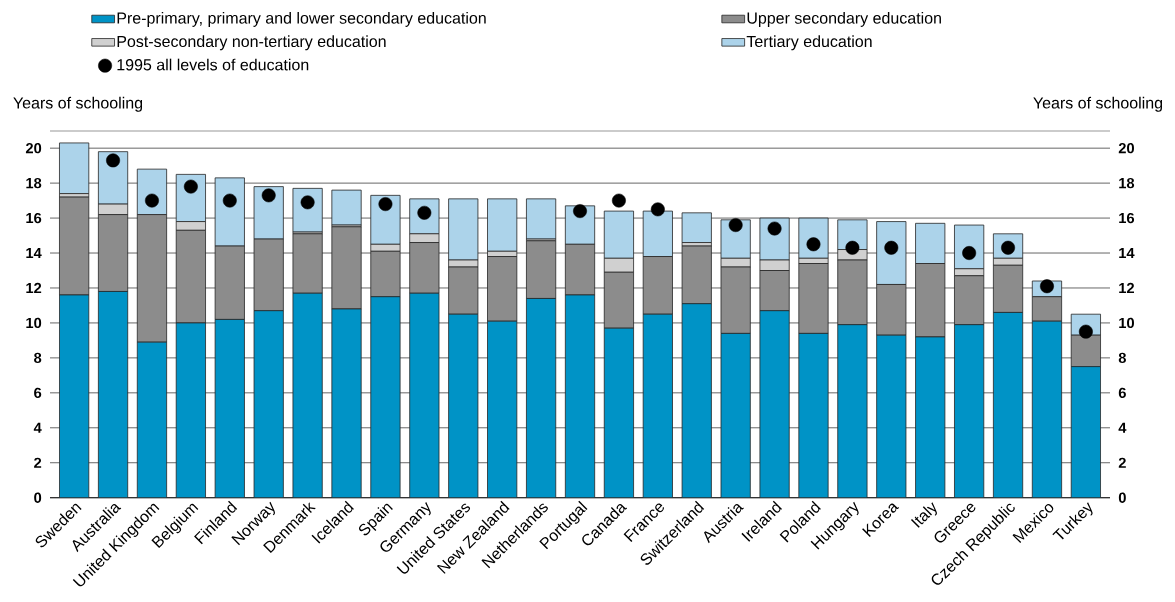 The width and height of the screenshot is (1175, 602). What do you see at coordinates (1122, 393) in the screenshot?
I see `y2-tick-label: 6` at bounding box center [1122, 393].